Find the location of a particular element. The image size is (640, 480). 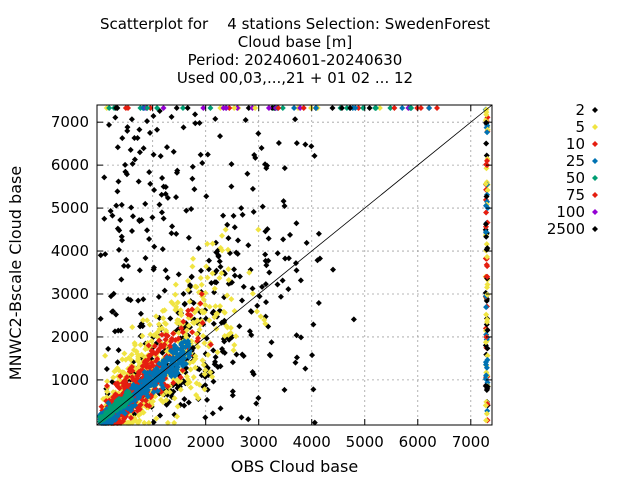

y-tick-label: 5000 is located at coordinates (70, 208).